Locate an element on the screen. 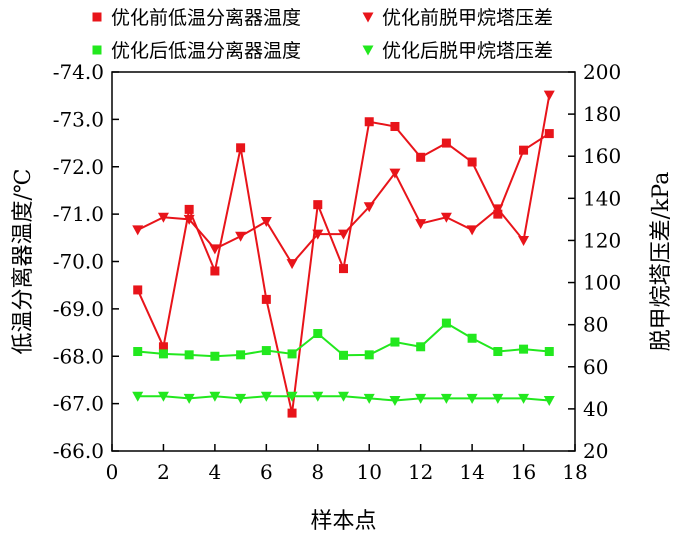 Image resolution: width=700 pixels, height=553 pixels. x-tick-label: 16 is located at coordinates (523, 472).